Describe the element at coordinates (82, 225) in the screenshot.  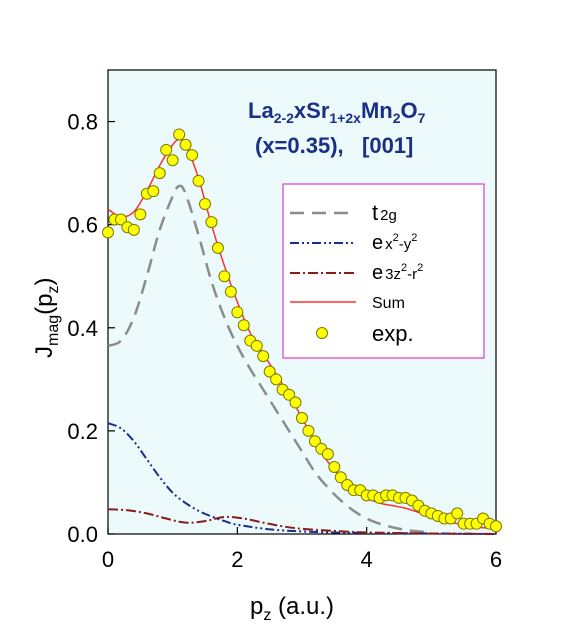
I see `y-tick-label: 0.6` at that location.